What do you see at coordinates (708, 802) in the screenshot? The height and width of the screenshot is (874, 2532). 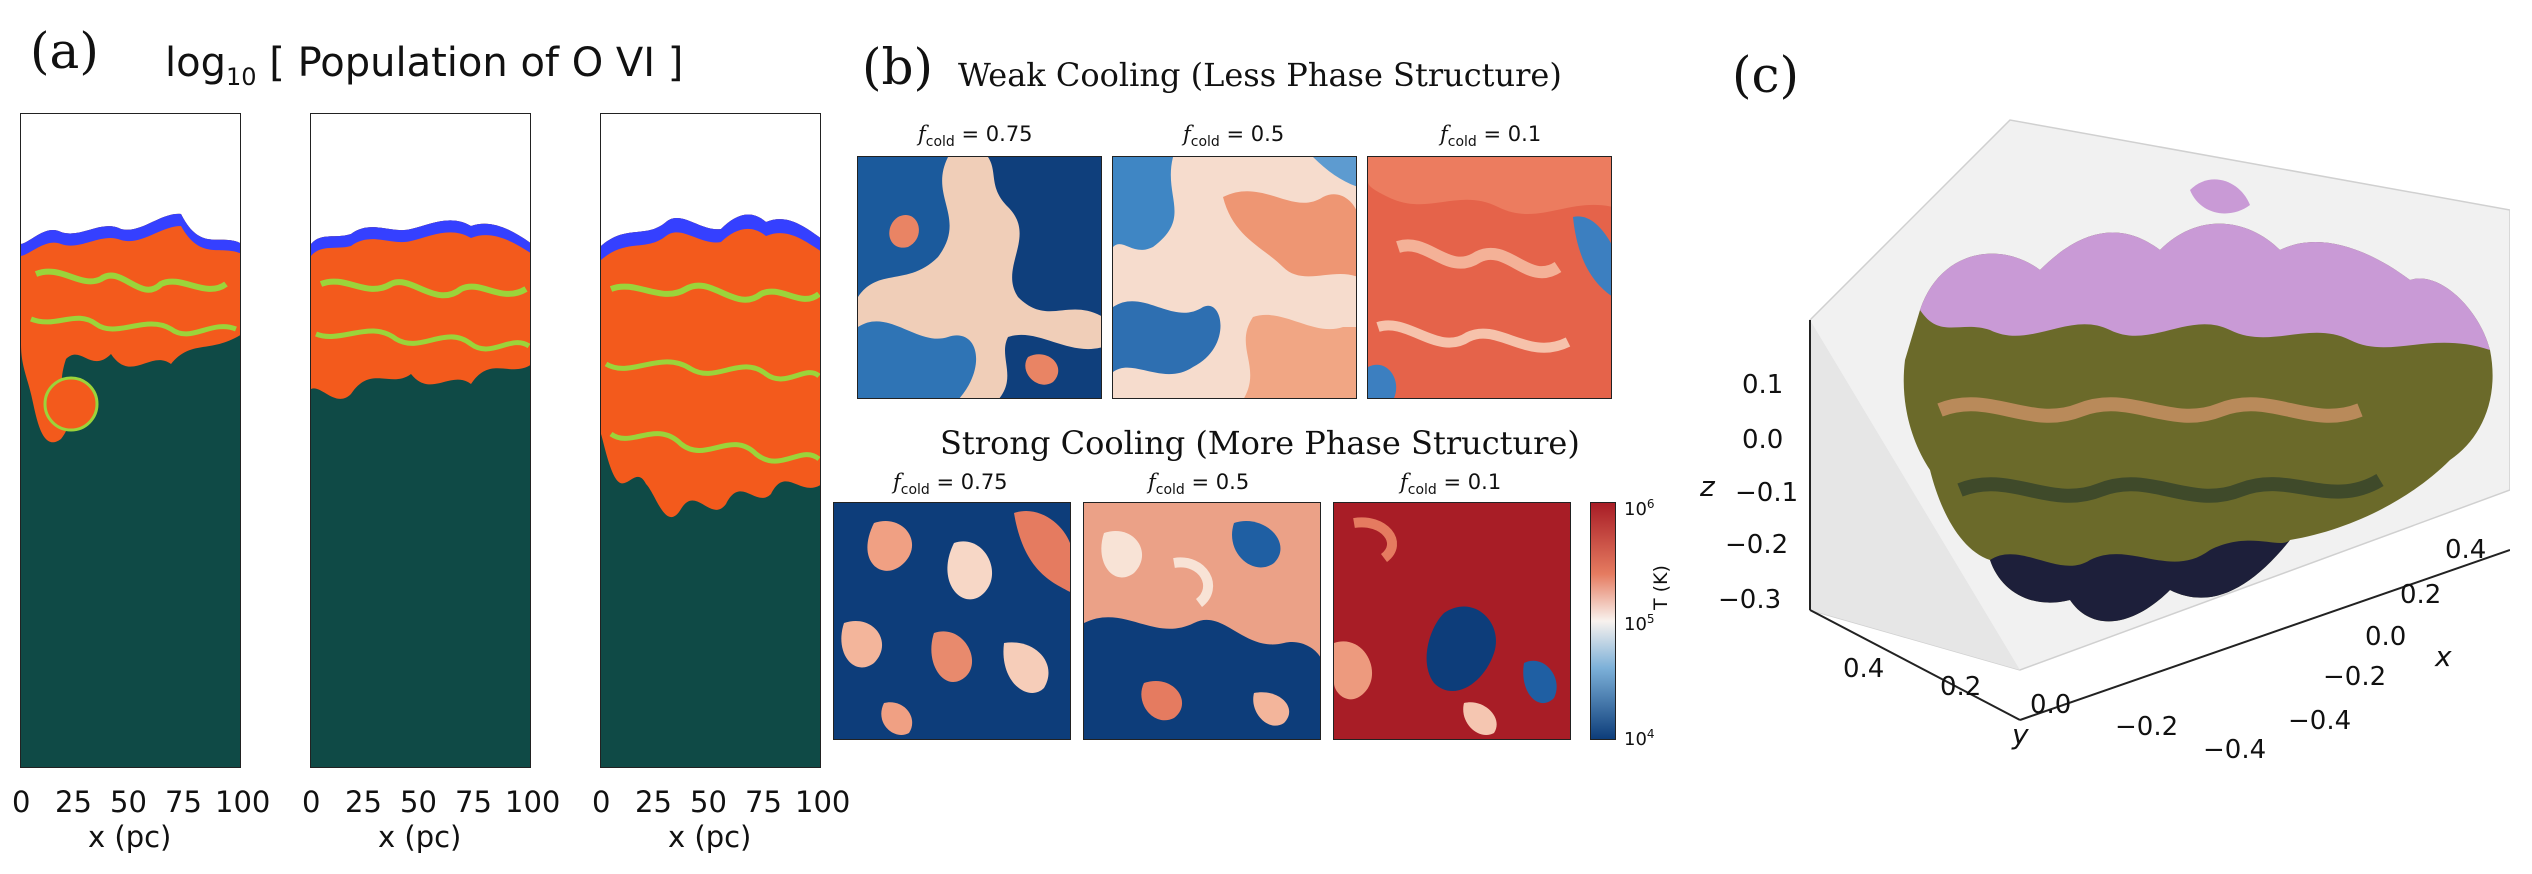 I see `ovi-col3-xtick-50: 50` at bounding box center [708, 802].